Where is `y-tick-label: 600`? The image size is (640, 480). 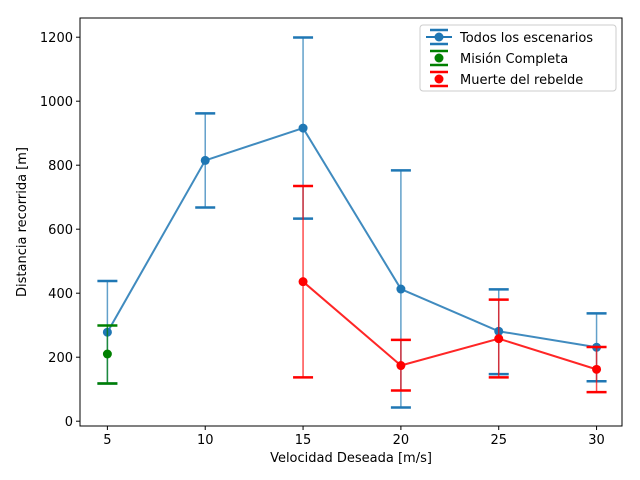
y-tick-label: 600 is located at coordinates (60, 230).